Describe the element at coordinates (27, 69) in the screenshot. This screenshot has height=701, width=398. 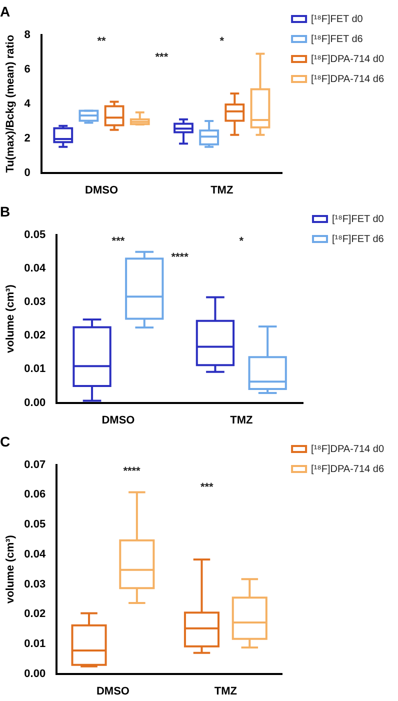
I see `y-tick-label: 6` at that location.